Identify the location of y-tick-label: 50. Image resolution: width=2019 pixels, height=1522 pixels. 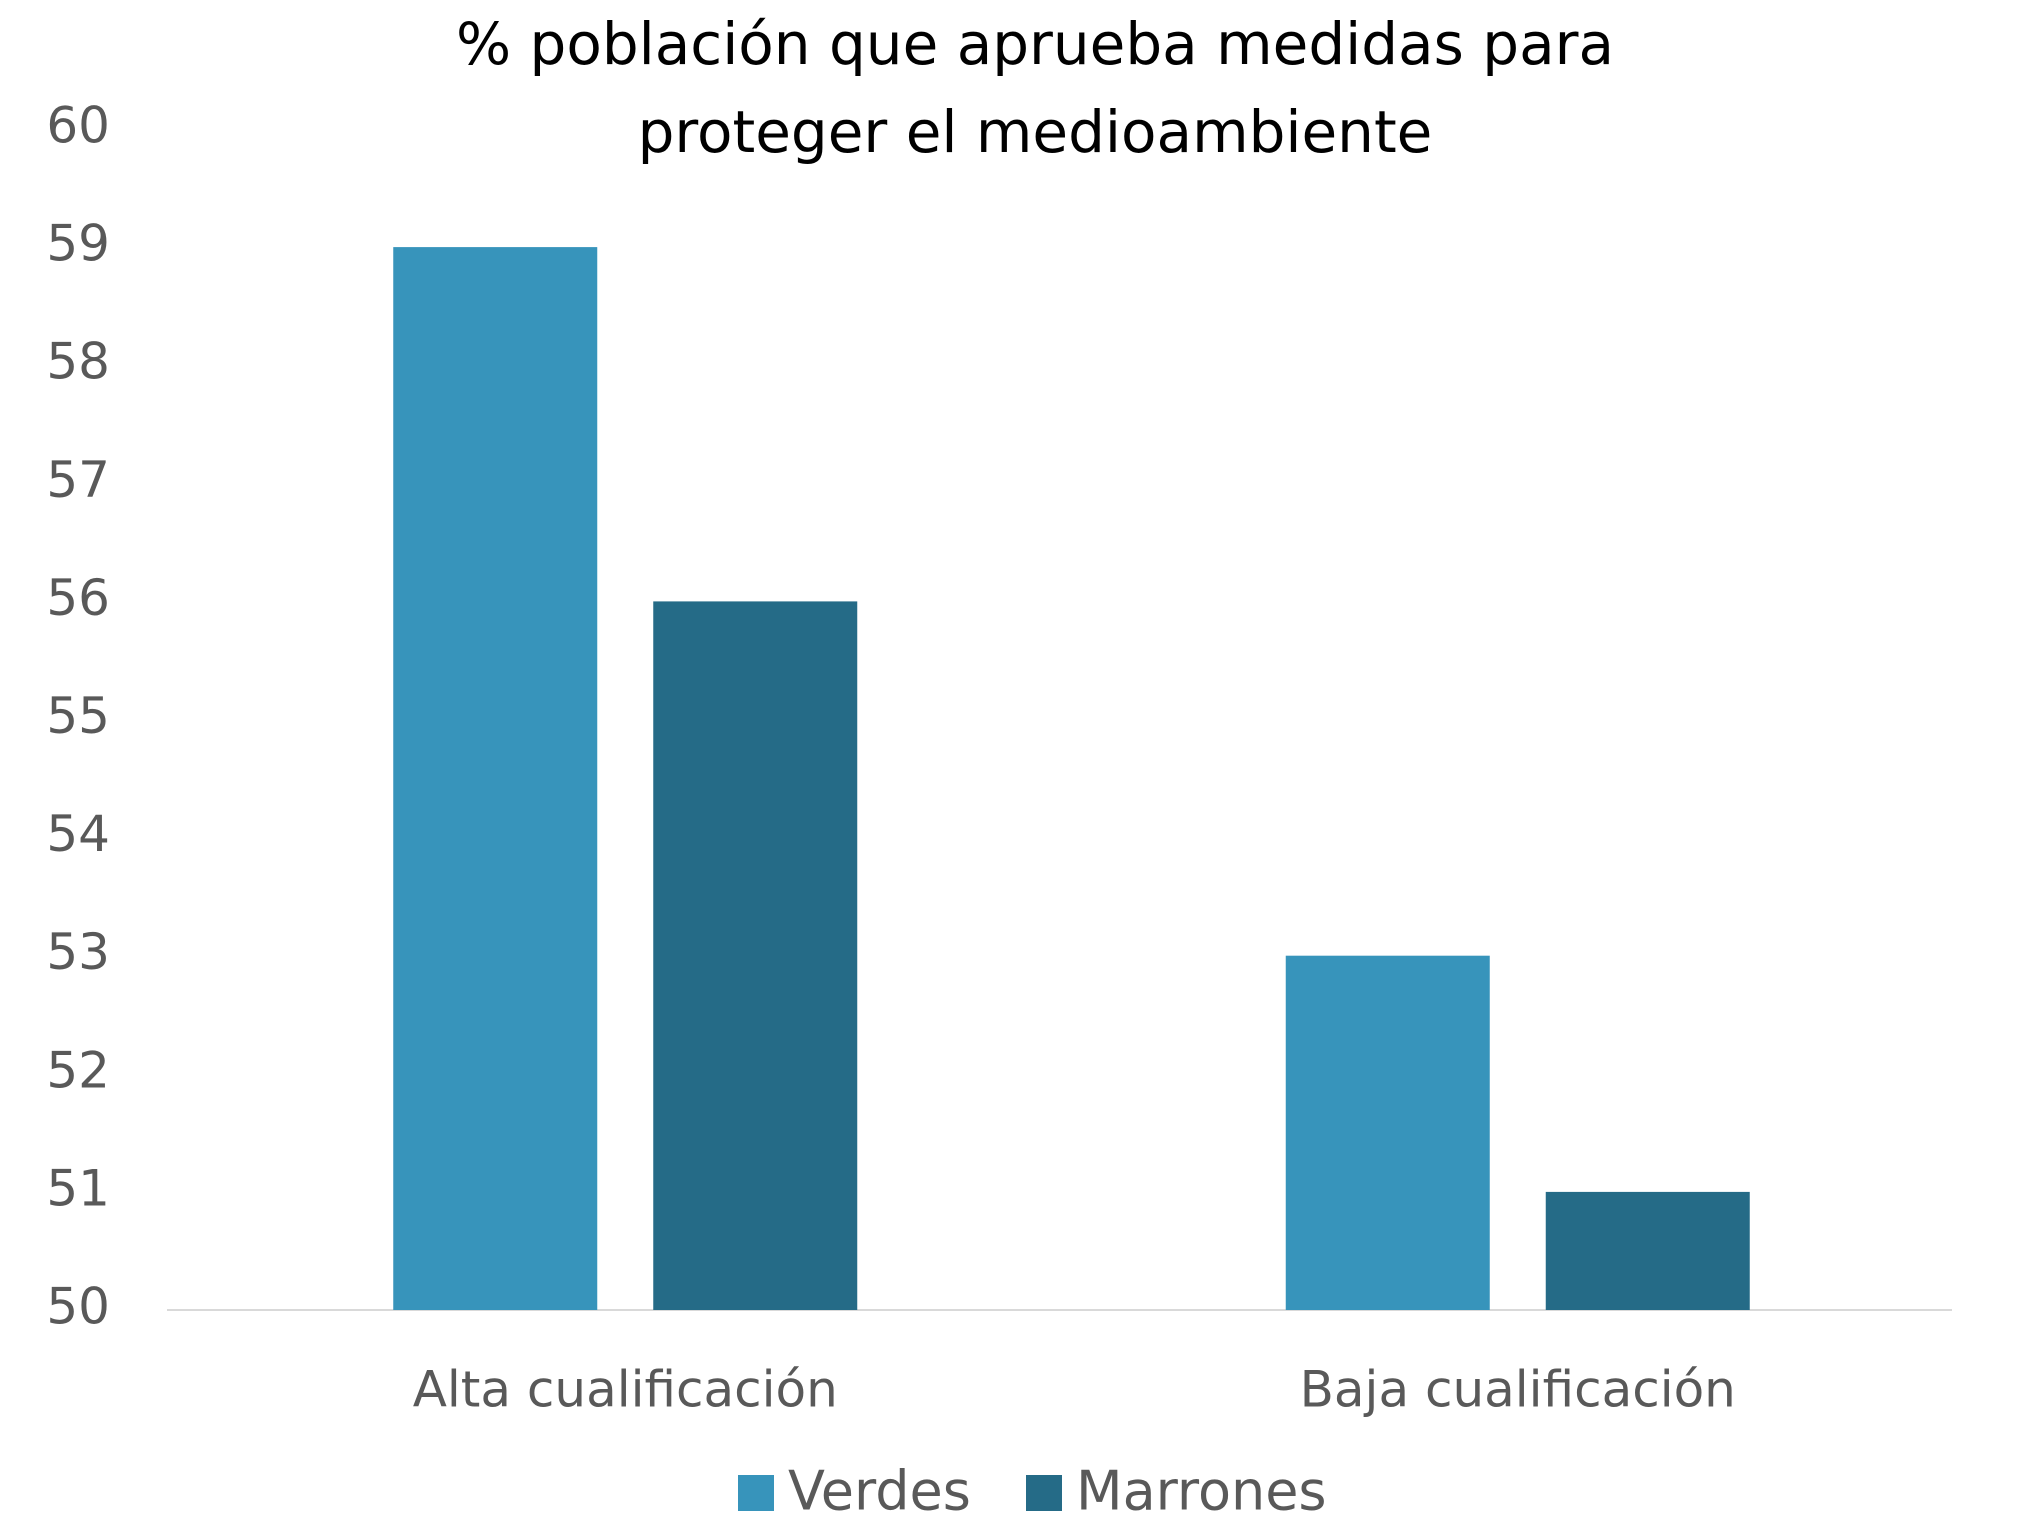
(78, 1307).